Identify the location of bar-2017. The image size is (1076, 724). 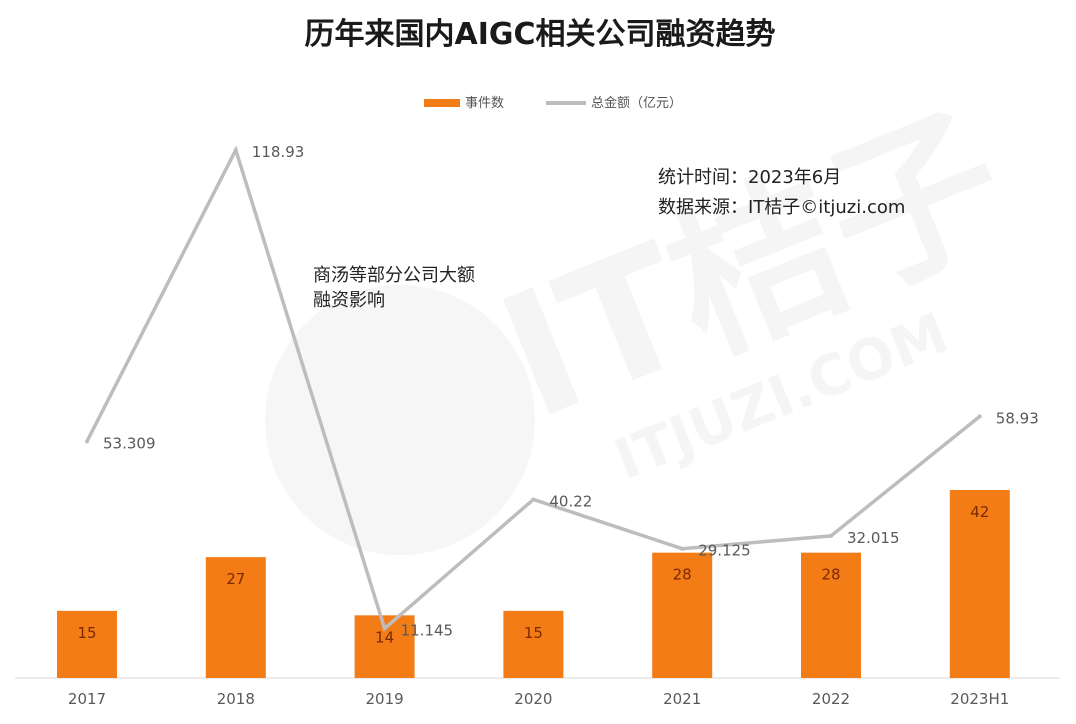
(87, 644).